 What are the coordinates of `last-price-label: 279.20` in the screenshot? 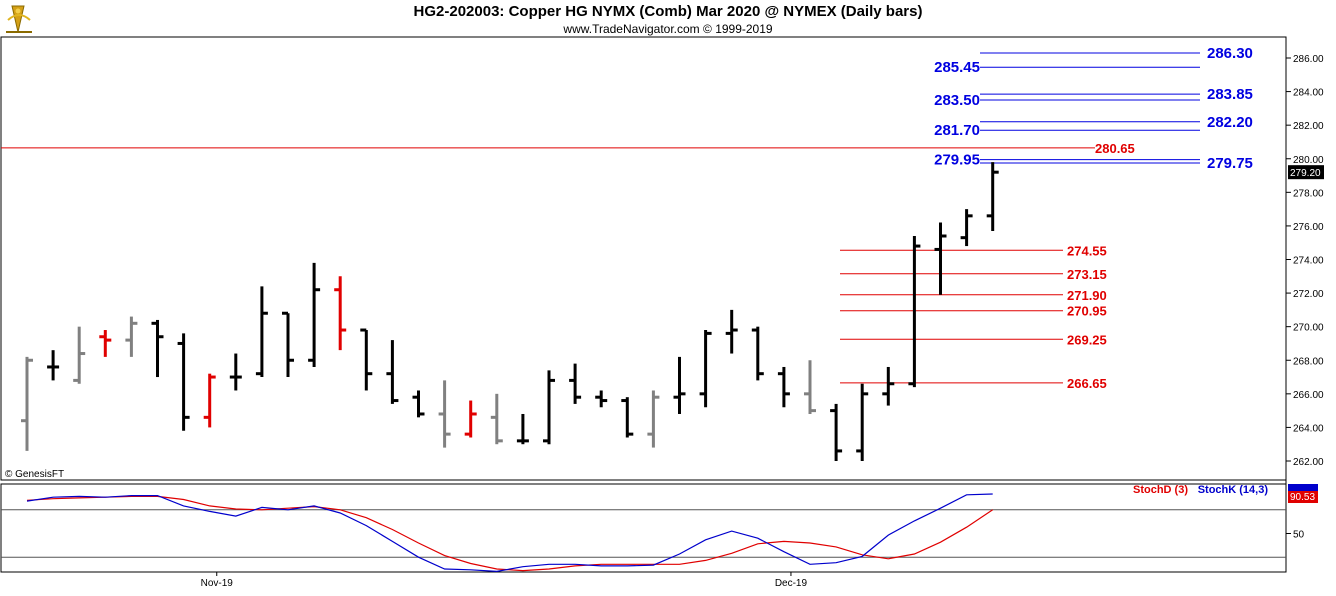 It's located at (1305, 173).